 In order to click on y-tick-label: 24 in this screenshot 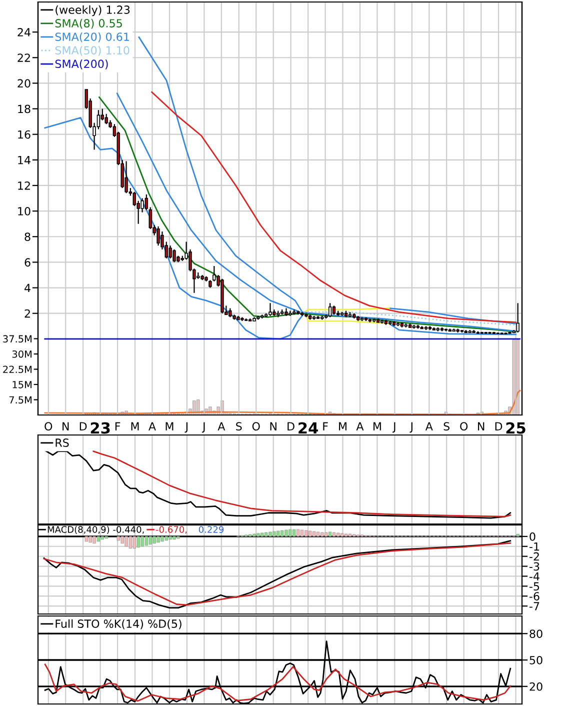, I will do `click(24, 32)`.